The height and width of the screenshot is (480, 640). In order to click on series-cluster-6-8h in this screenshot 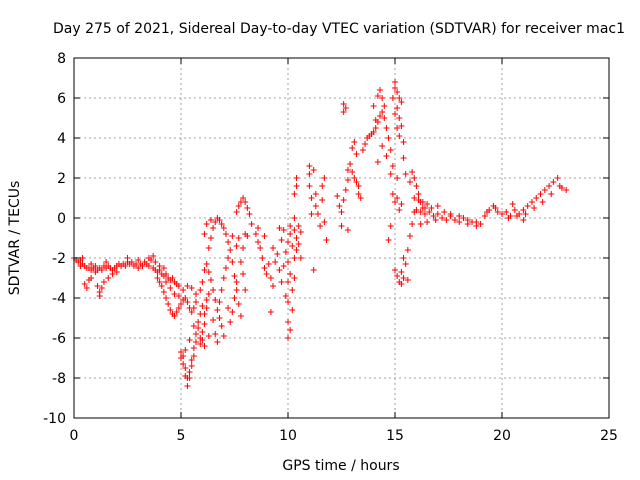, I will do `click(227, 270)`.